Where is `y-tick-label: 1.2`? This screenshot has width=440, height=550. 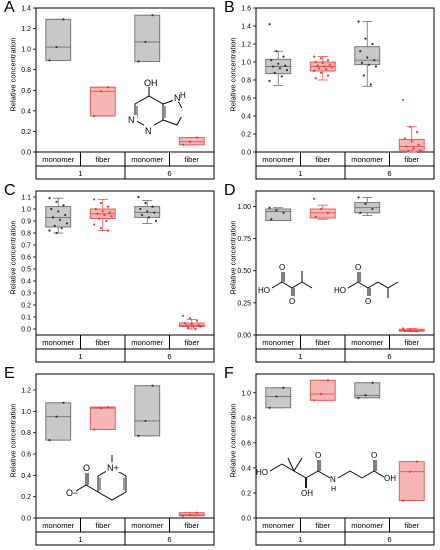 y-tick-label: 1.2 is located at coordinates (246, 45).